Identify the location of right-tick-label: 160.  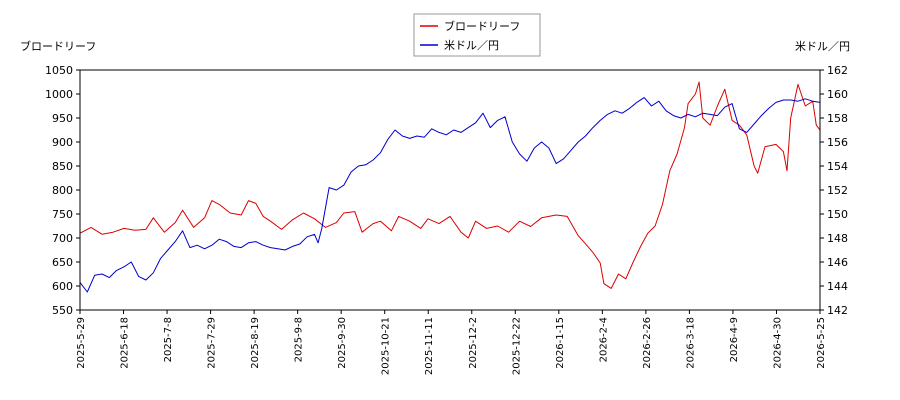
(837, 94).